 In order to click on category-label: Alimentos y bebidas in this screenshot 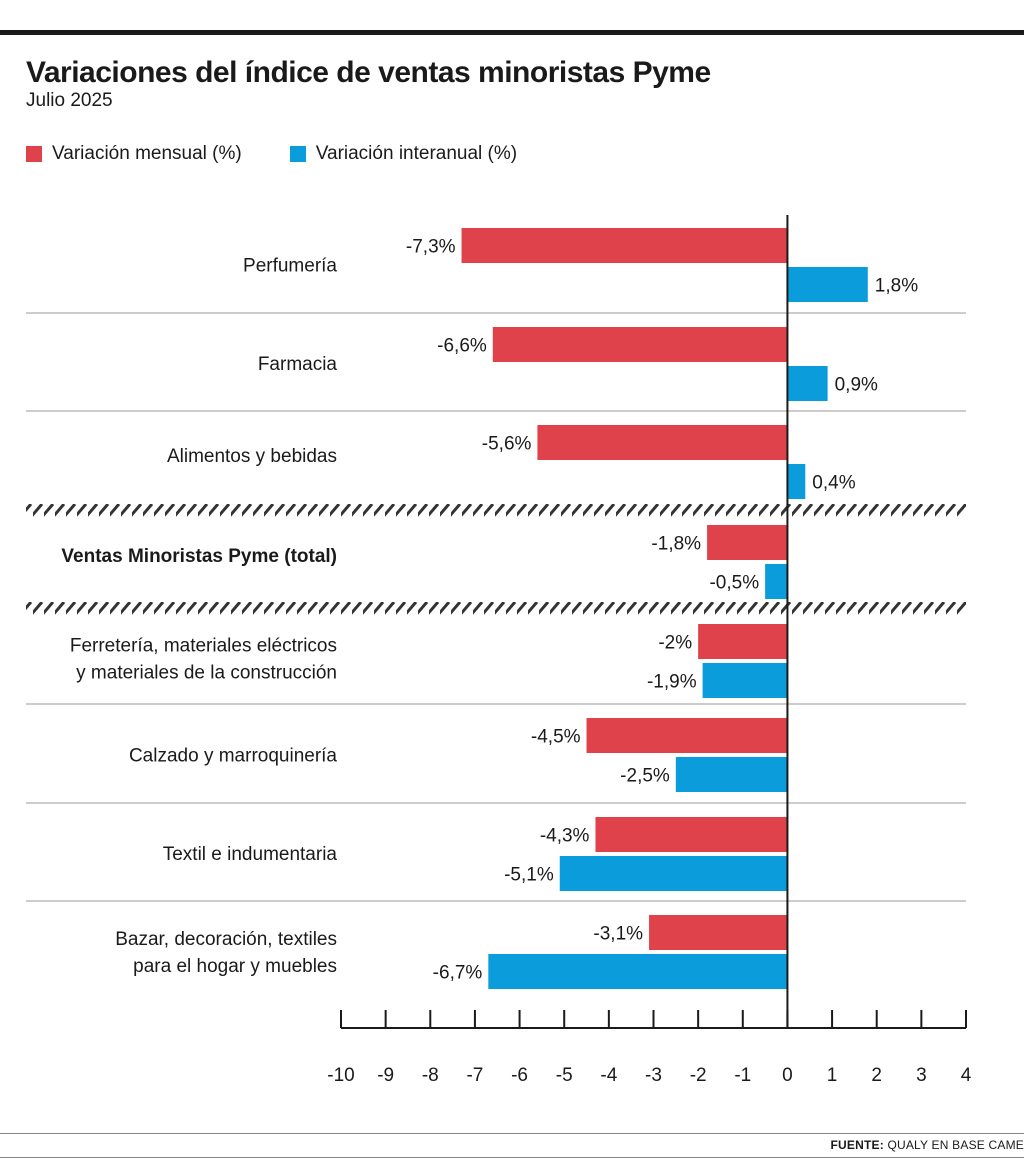, I will do `click(252, 456)`.